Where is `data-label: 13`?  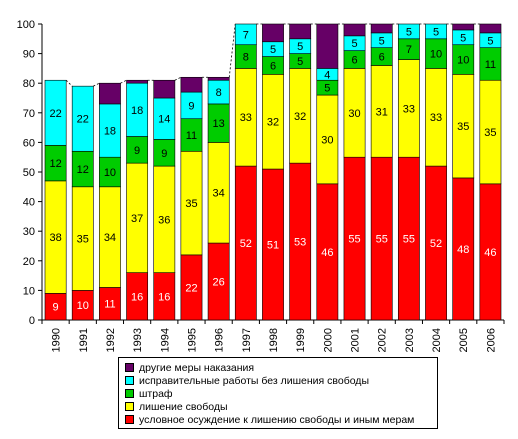
data-label: 13 is located at coordinates (219, 124).